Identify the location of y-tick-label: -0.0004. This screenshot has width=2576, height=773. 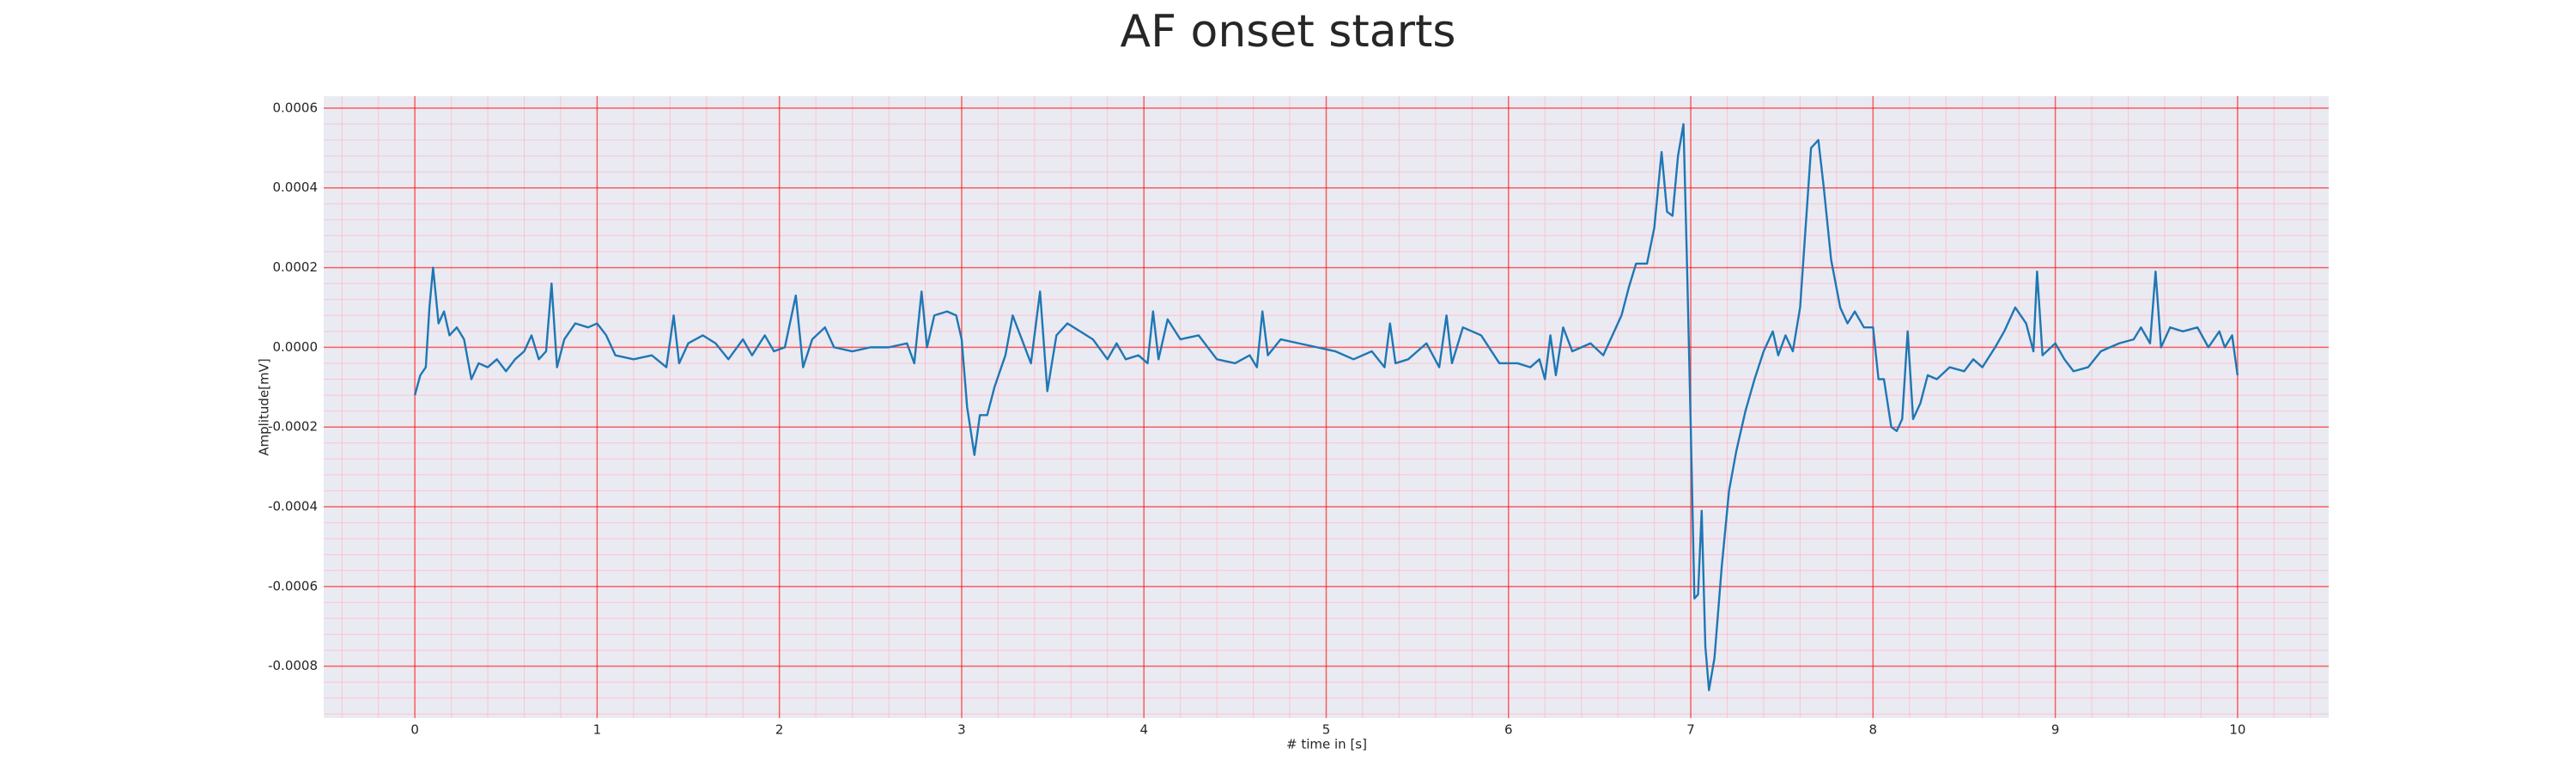
(293, 507).